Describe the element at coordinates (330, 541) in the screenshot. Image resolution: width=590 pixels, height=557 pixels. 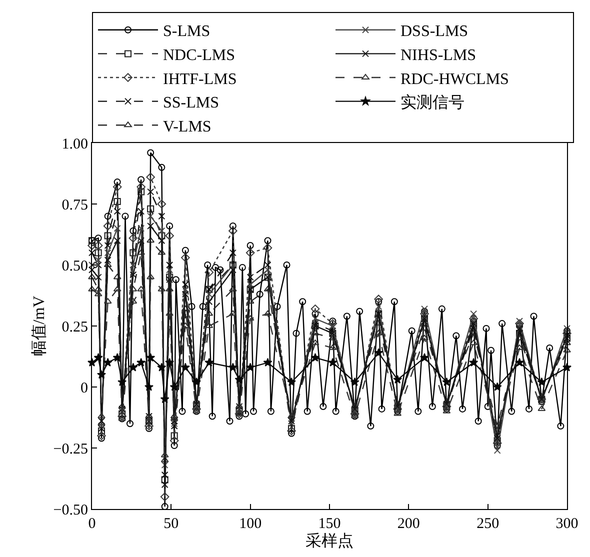
I see `x-axis-title: 采样点` at that location.